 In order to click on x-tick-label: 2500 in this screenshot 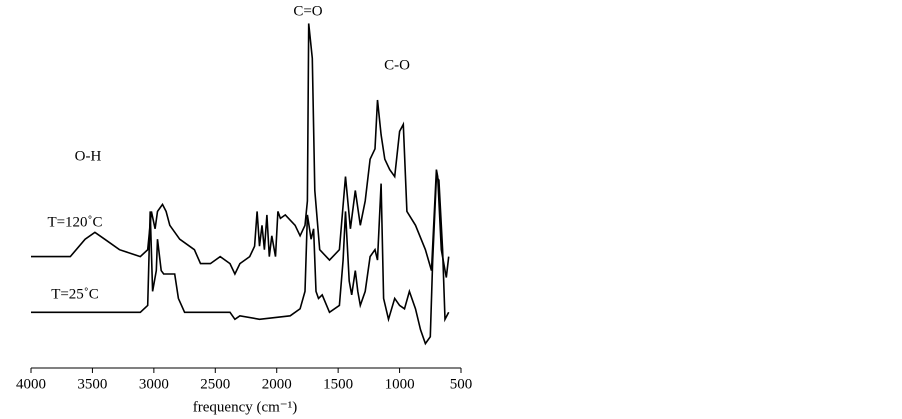, I will do `click(215, 384)`.